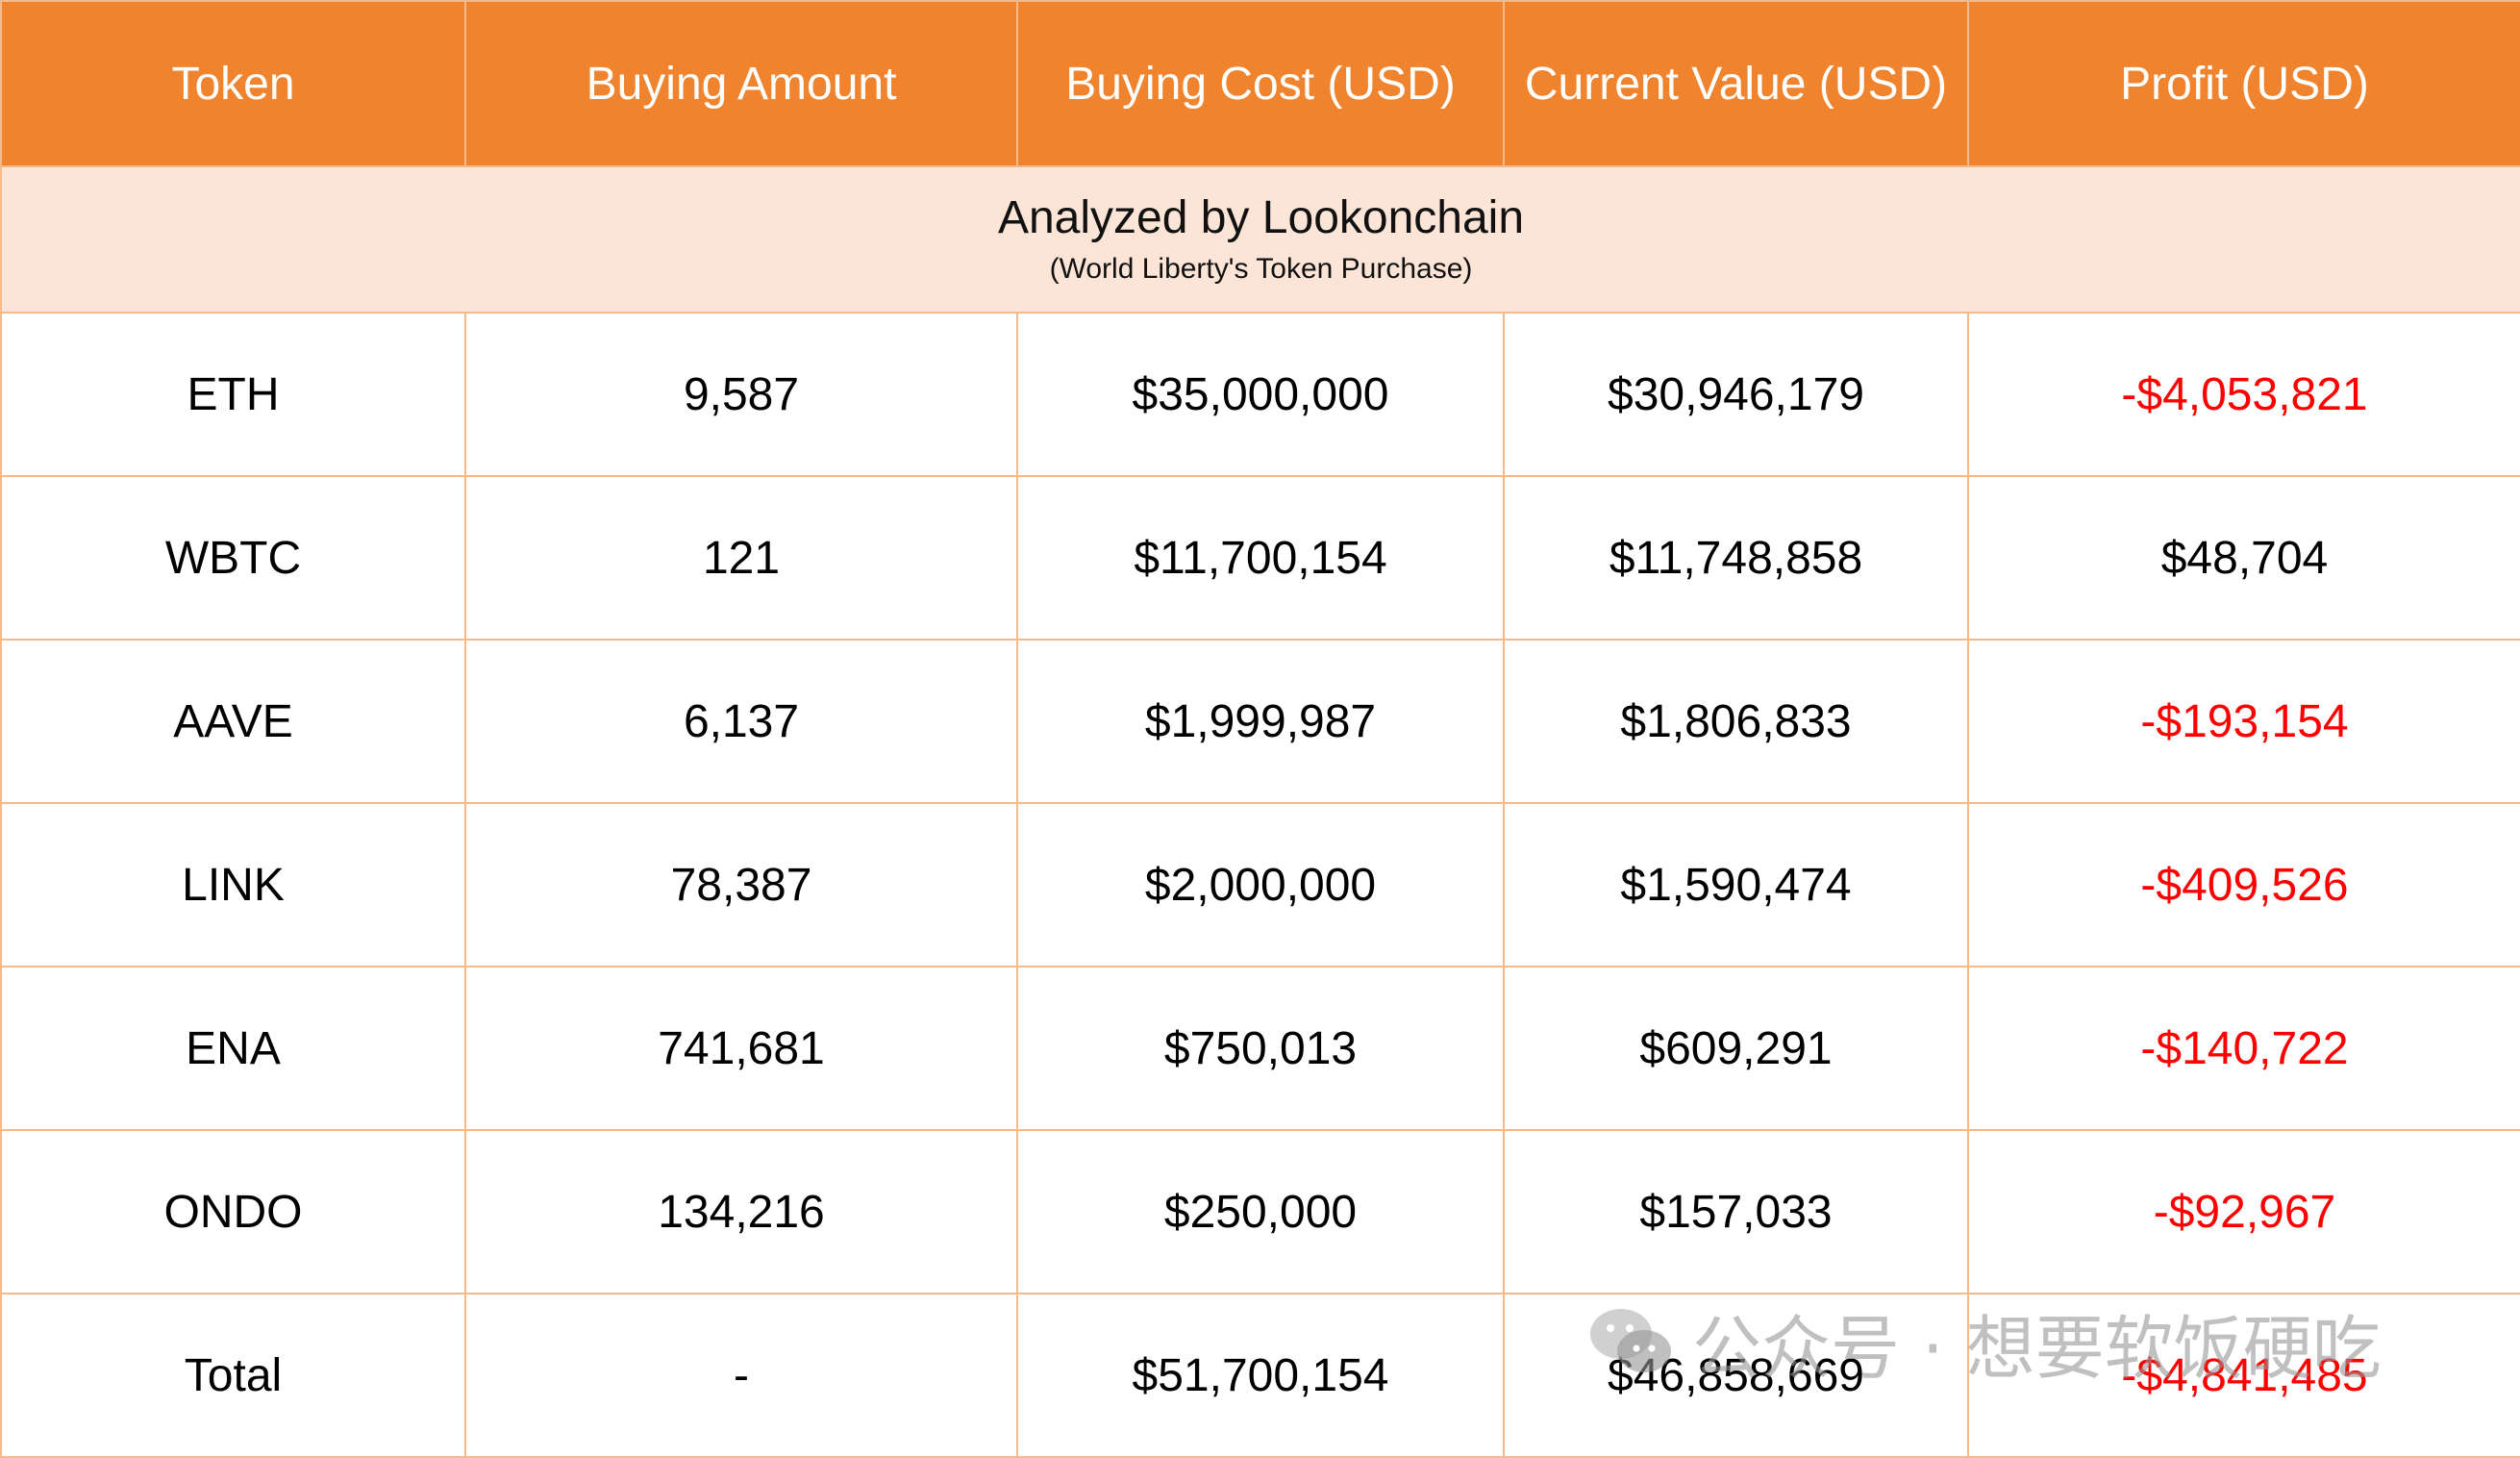 The width and height of the screenshot is (2520, 1458). What do you see at coordinates (2244, 83) in the screenshot?
I see `header-profit: Profit (USD)` at bounding box center [2244, 83].